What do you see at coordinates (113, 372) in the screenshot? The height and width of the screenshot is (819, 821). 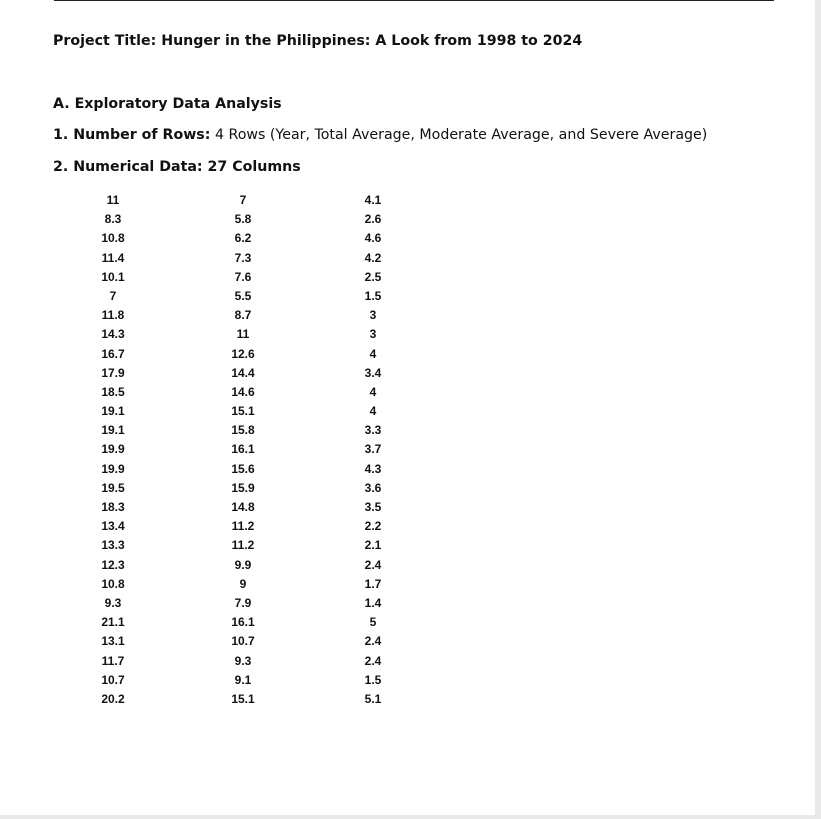 I see `table-cell: 17.9` at bounding box center [113, 372].